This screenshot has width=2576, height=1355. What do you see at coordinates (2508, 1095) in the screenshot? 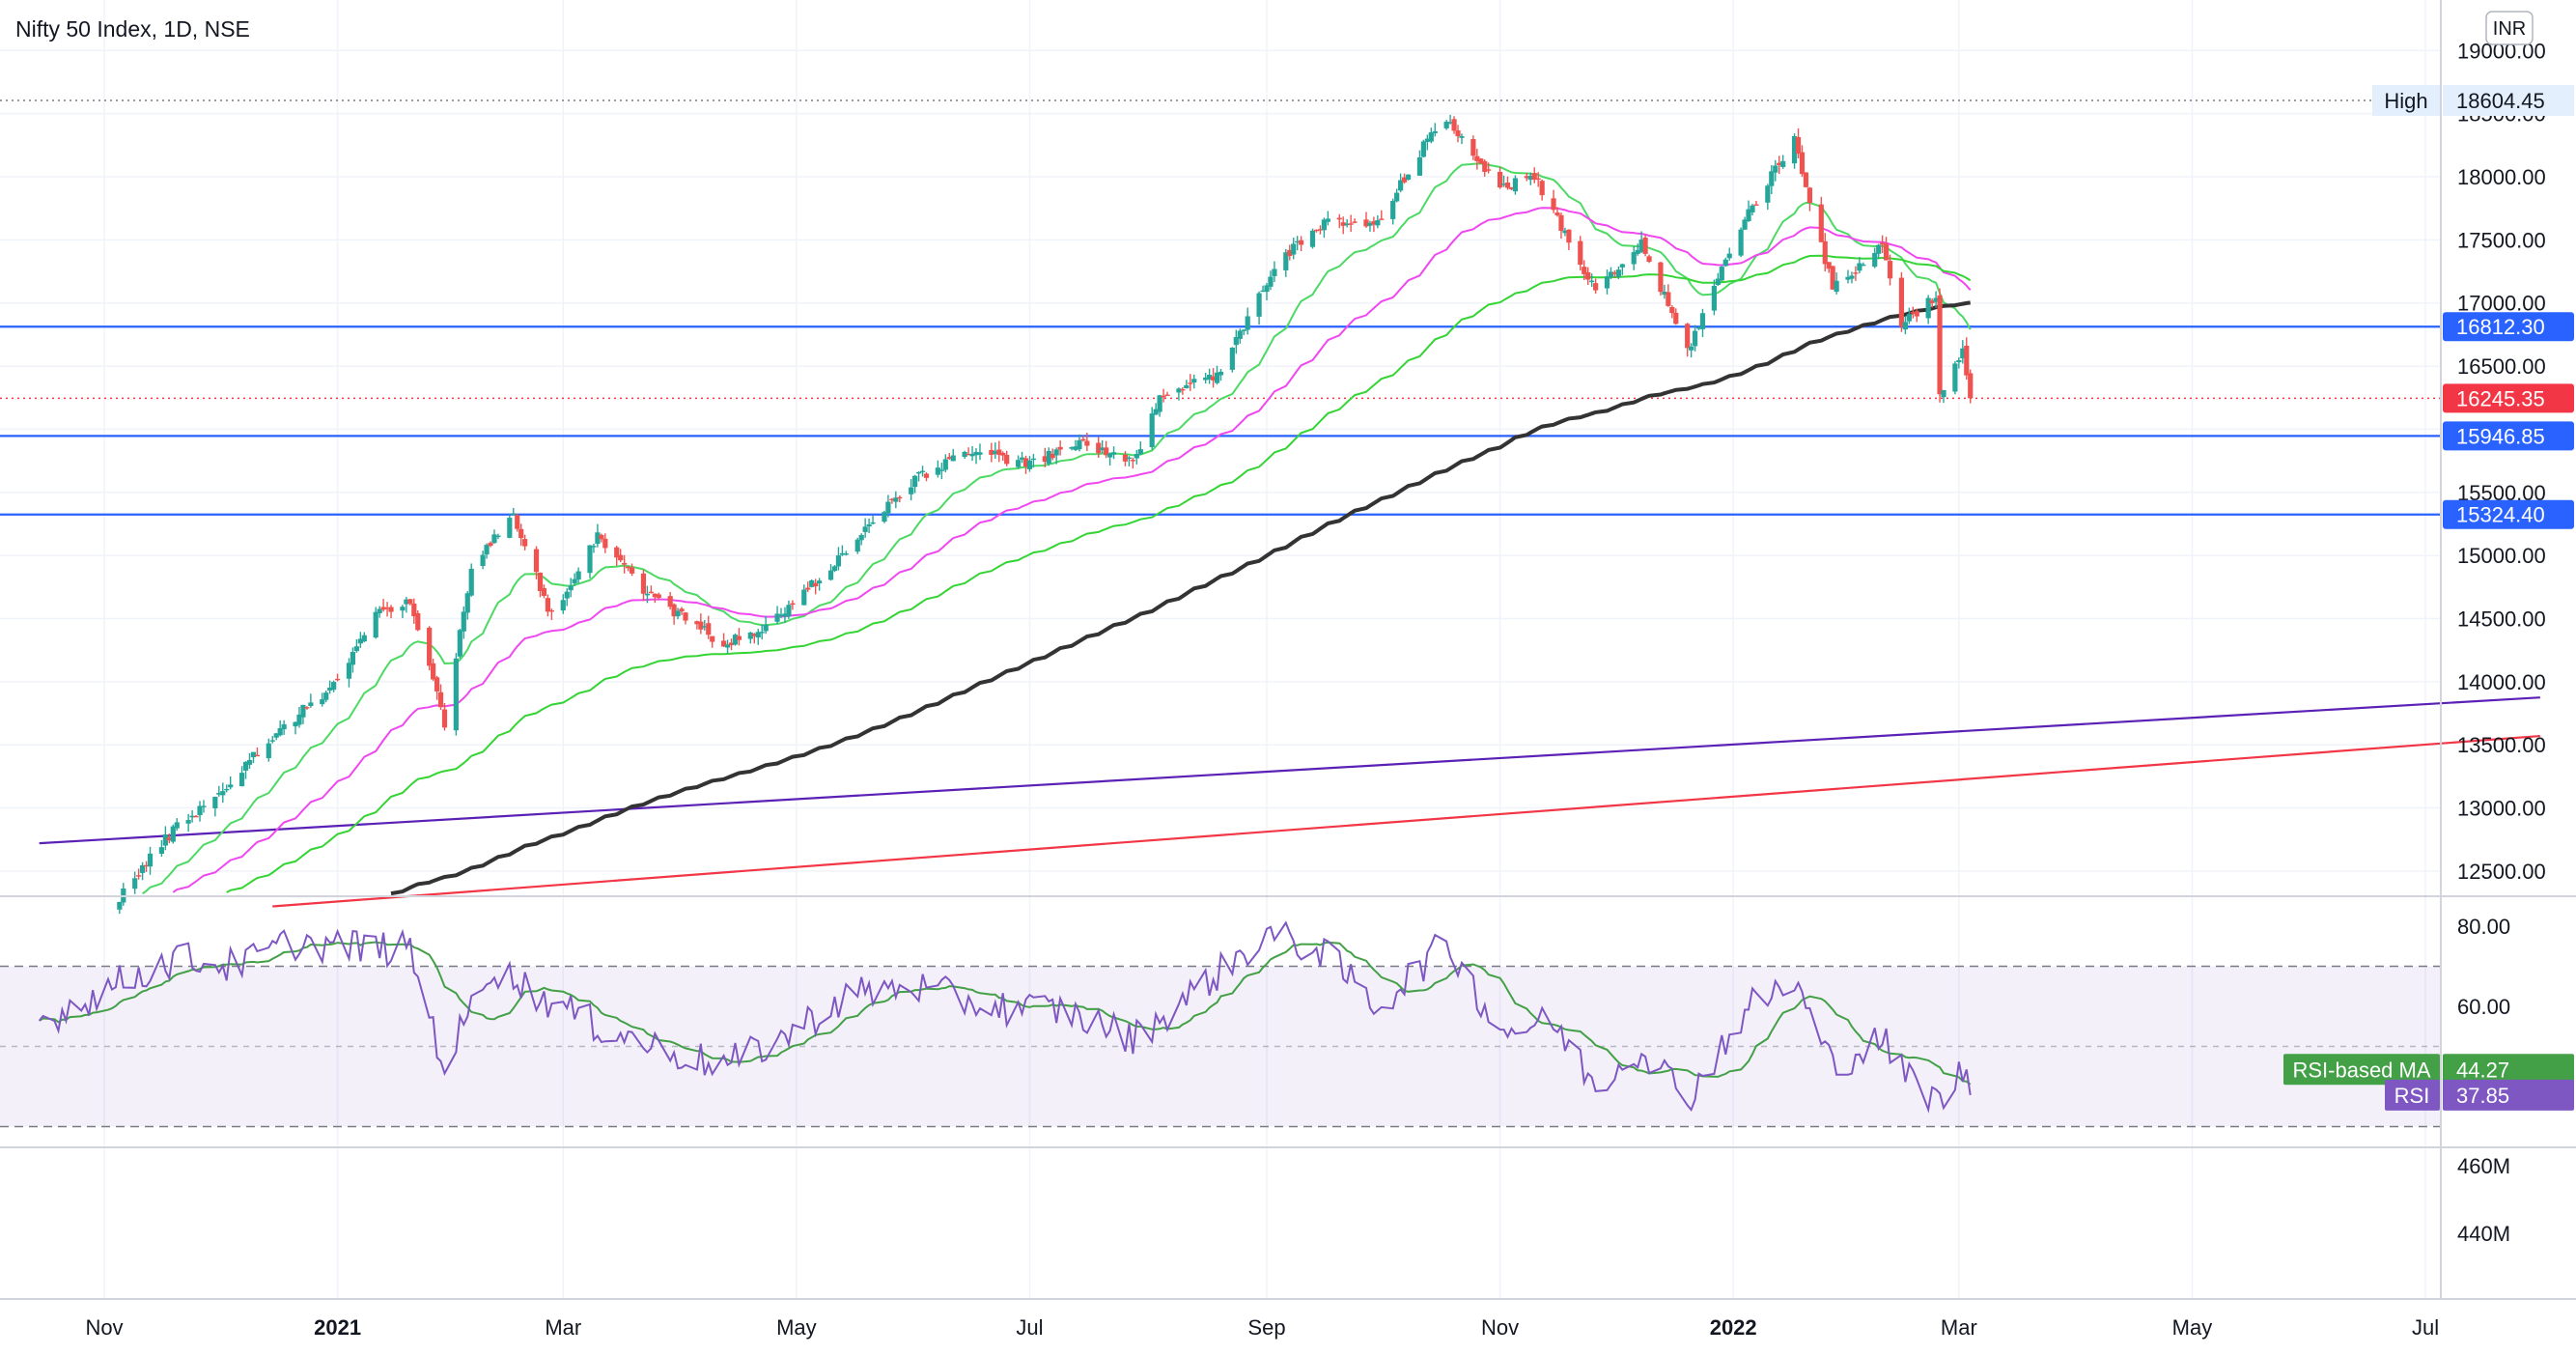
I see `rsi-value-bg` at bounding box center [2508, 1095].